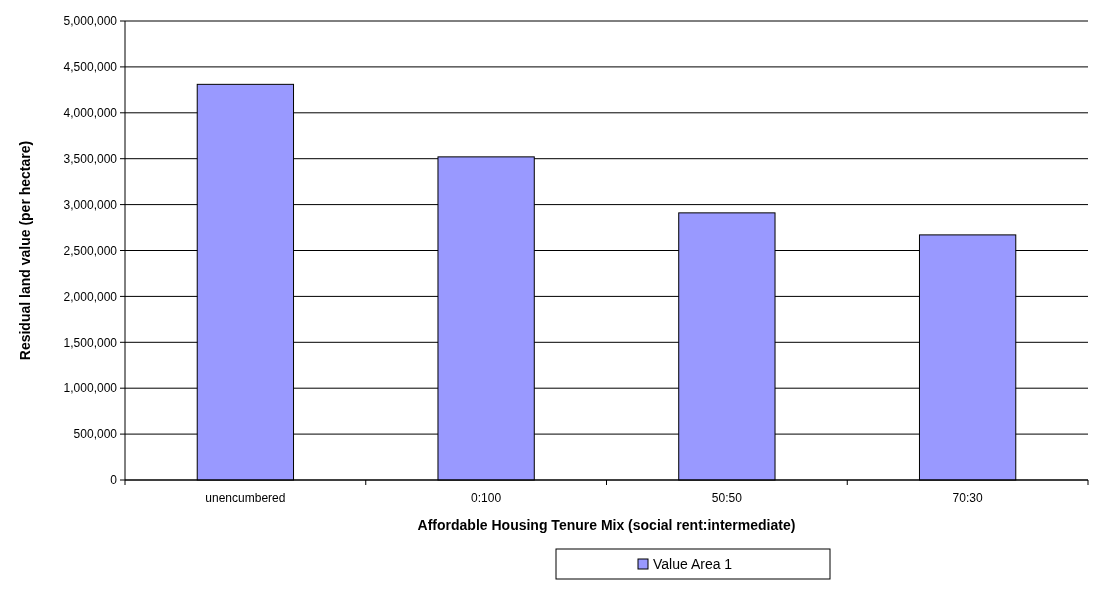 Image resolution: width=1101 pixels, height=606 pixels. I want to click on y-tick-label: 1,000,000, so click(90, 388).